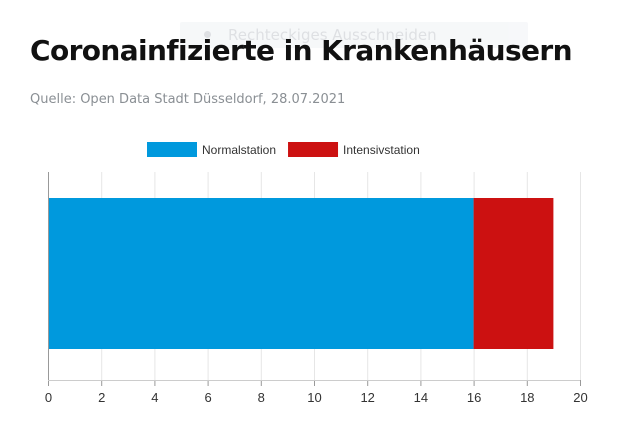 This screenshot has height=443, width=640. What do you see at coordinates (474, 397) in the screenshot?
I see `tick-label-16: 16` at bounding box center [474, 397].